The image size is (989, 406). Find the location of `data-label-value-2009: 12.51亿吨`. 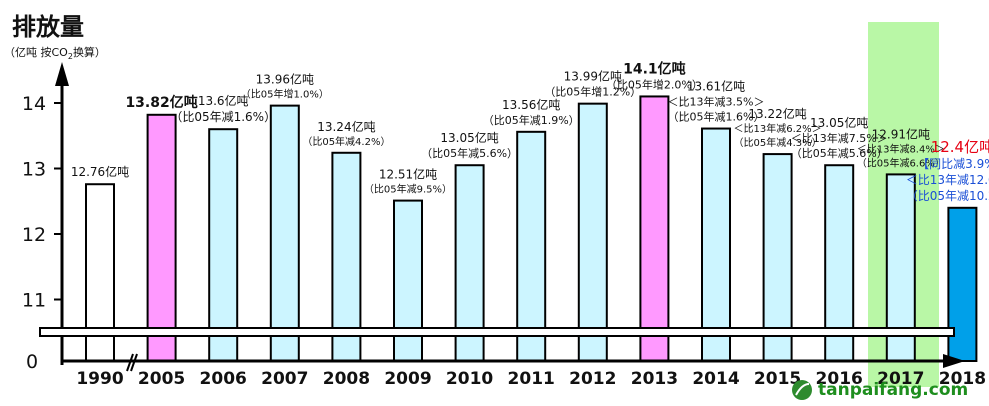

data-label-value-2009: 12.51亿吨 is located at coordinates (408, 174).